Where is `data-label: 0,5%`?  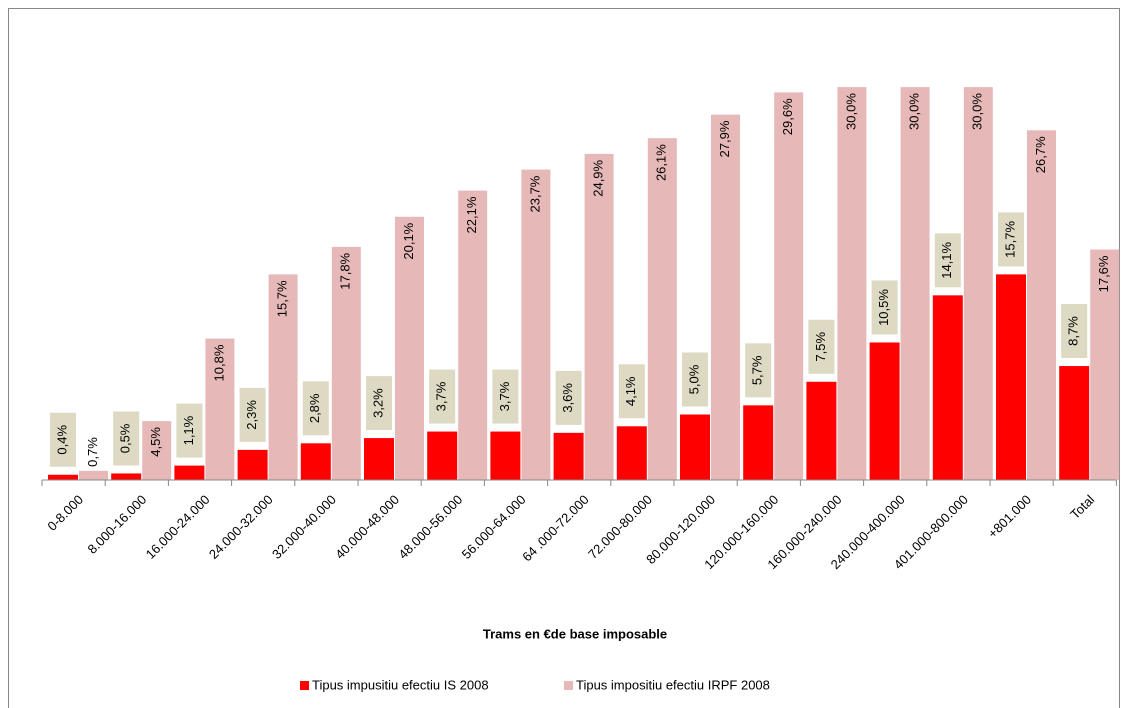 data-label: 0,5% is located at coordinates (125, 438).